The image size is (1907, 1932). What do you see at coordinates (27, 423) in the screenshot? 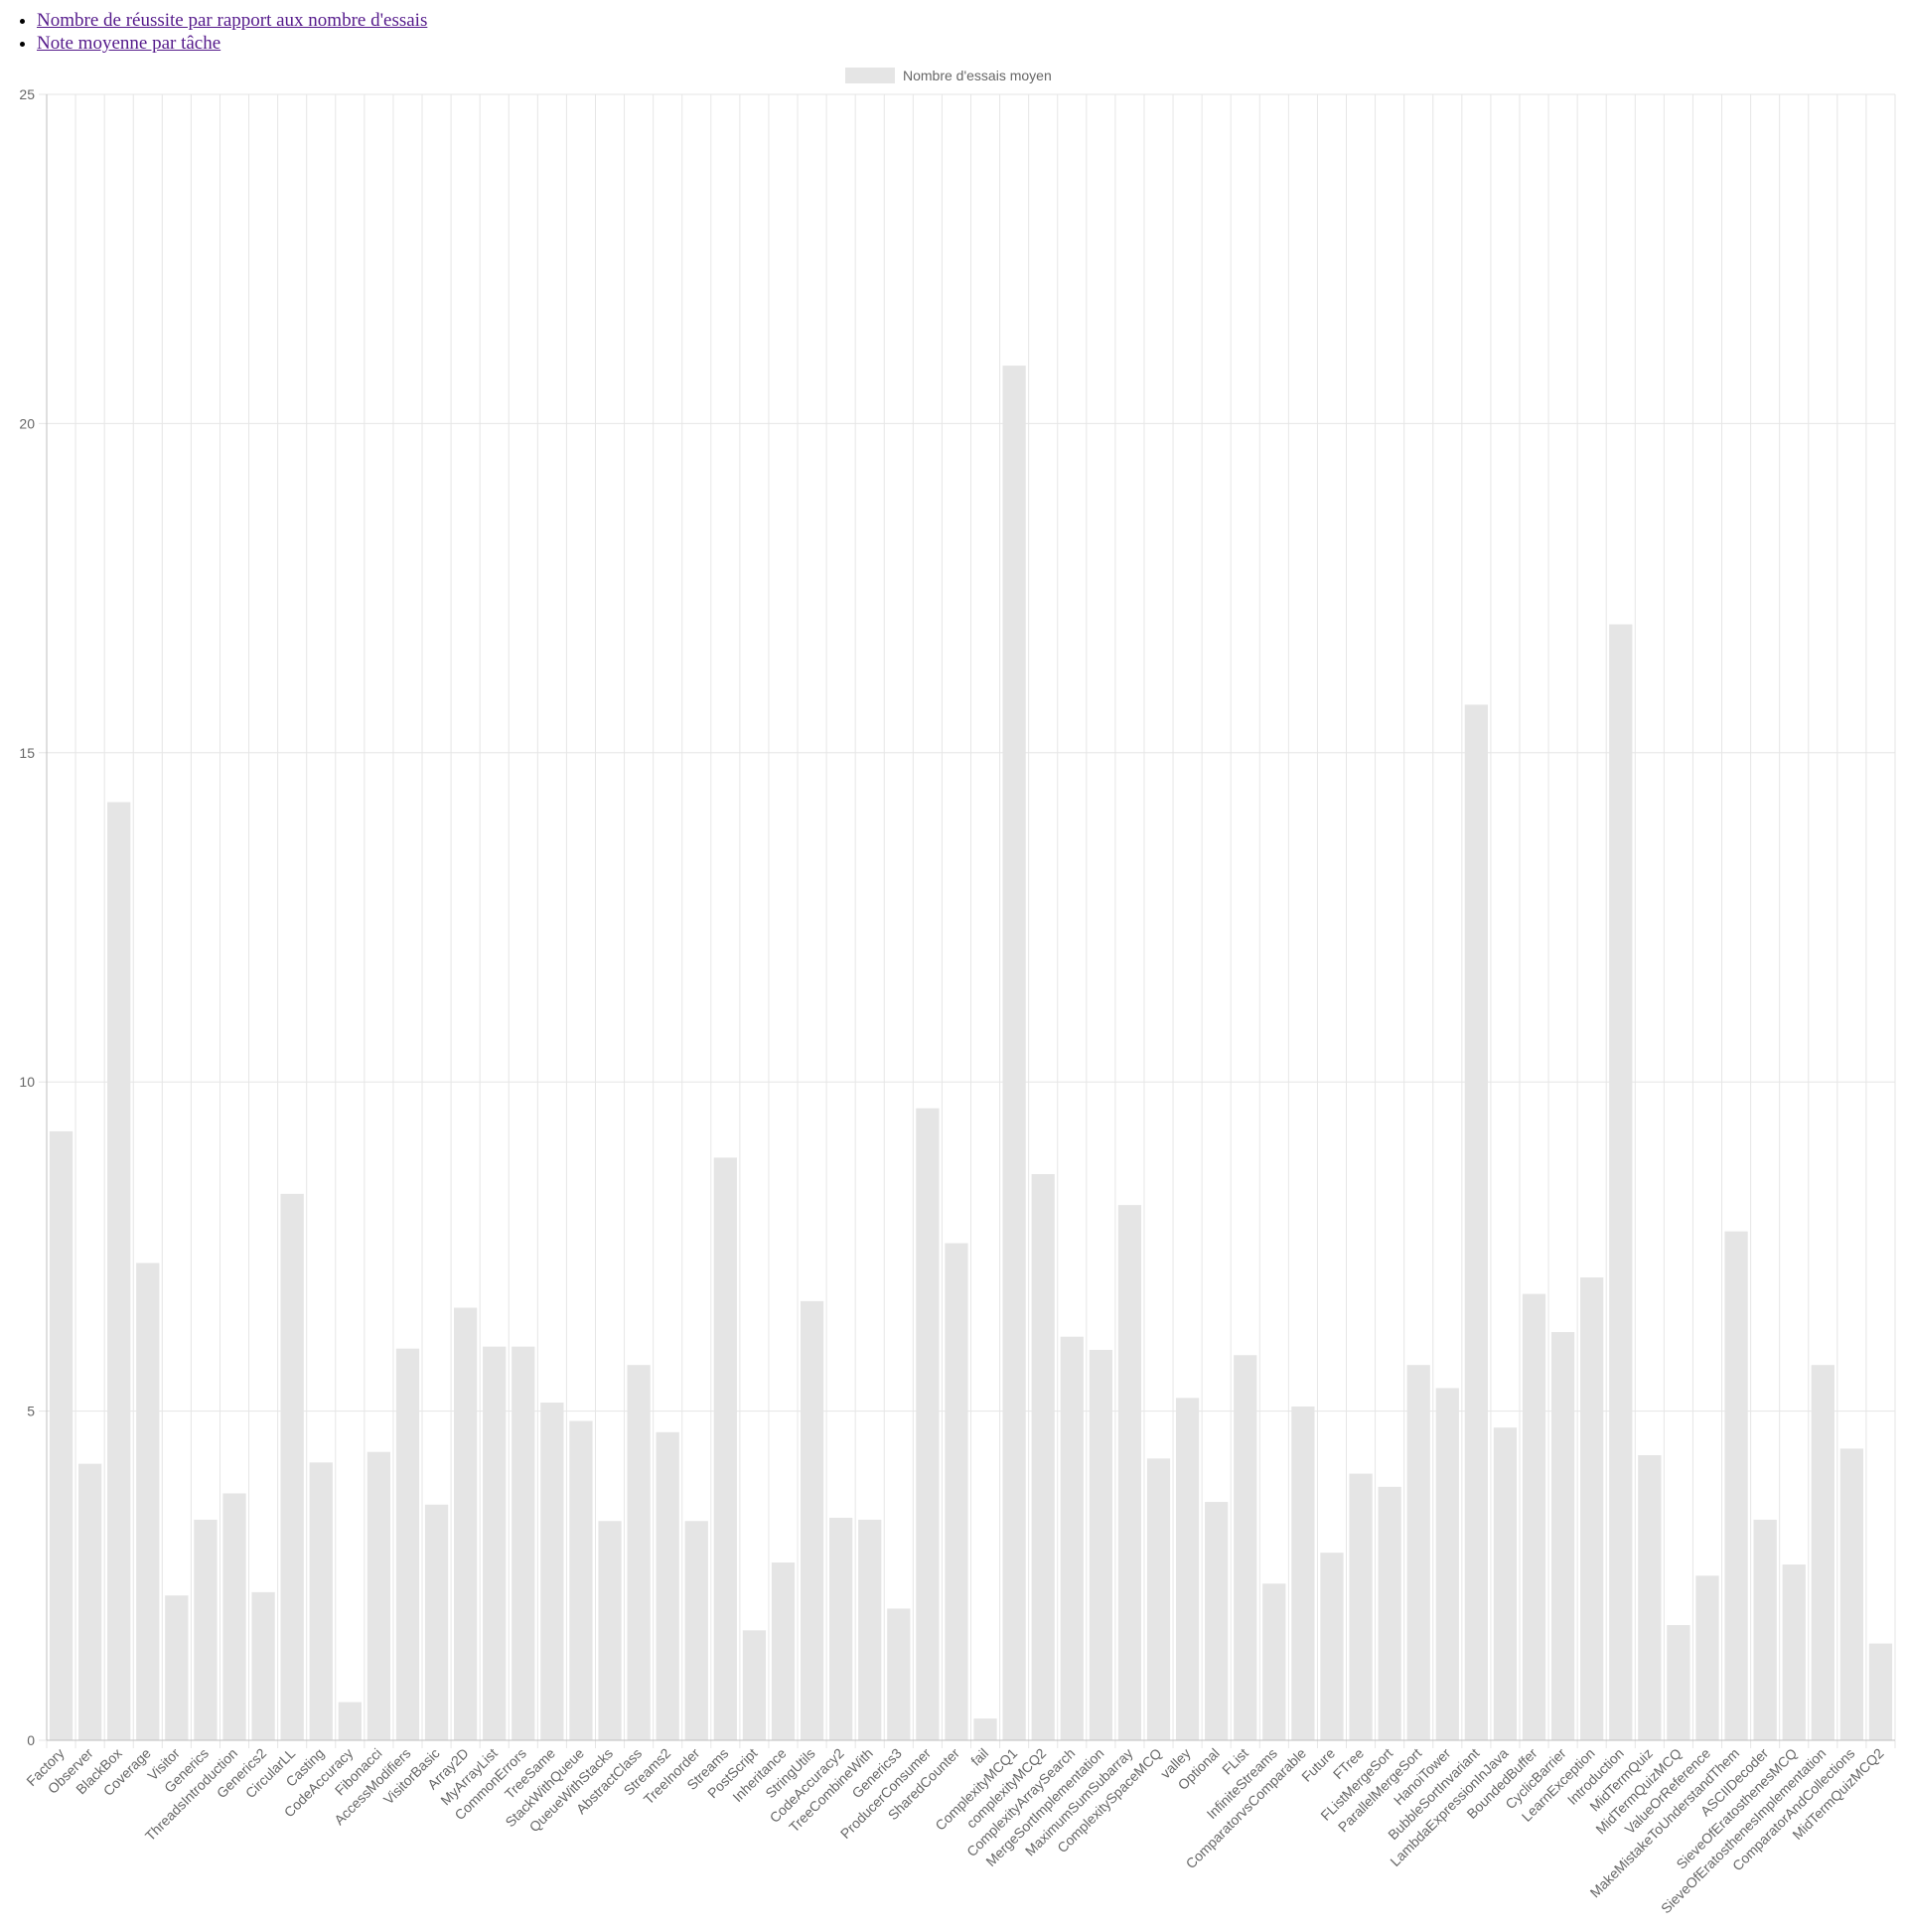
I see `y-tick-label: 20` at bounding box center [27, 423].